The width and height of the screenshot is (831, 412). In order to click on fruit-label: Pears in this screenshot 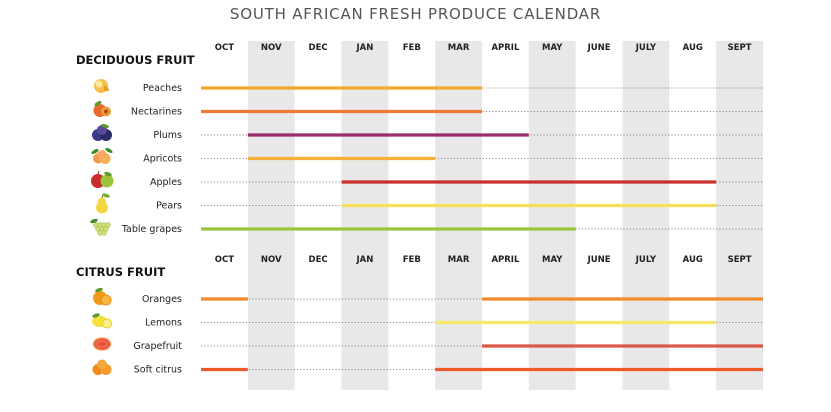, I will do `click(169, 206)`.